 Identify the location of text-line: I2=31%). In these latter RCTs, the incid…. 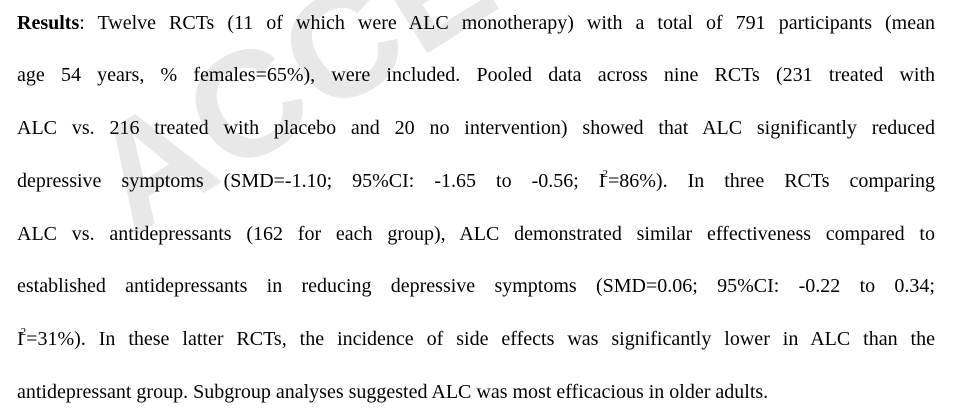
(476, 338).